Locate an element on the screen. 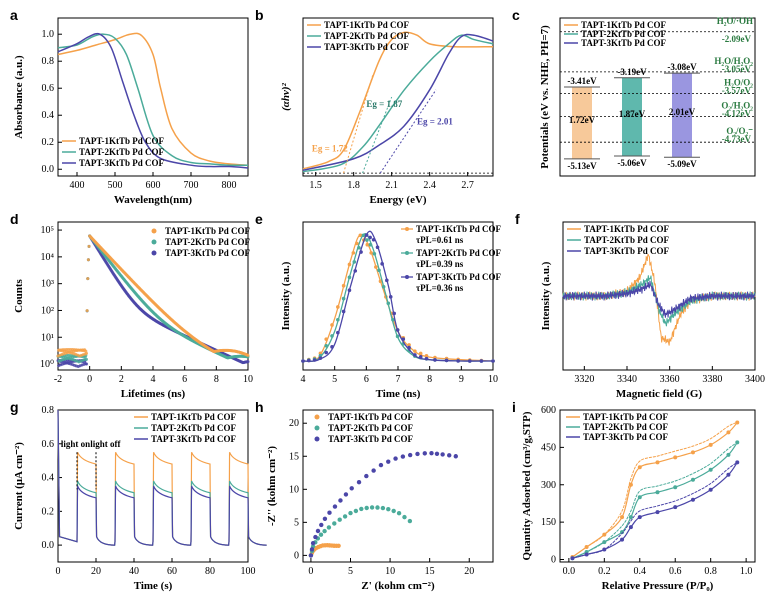  redox-value: -4.12eV is located at coordinates (737, 114).